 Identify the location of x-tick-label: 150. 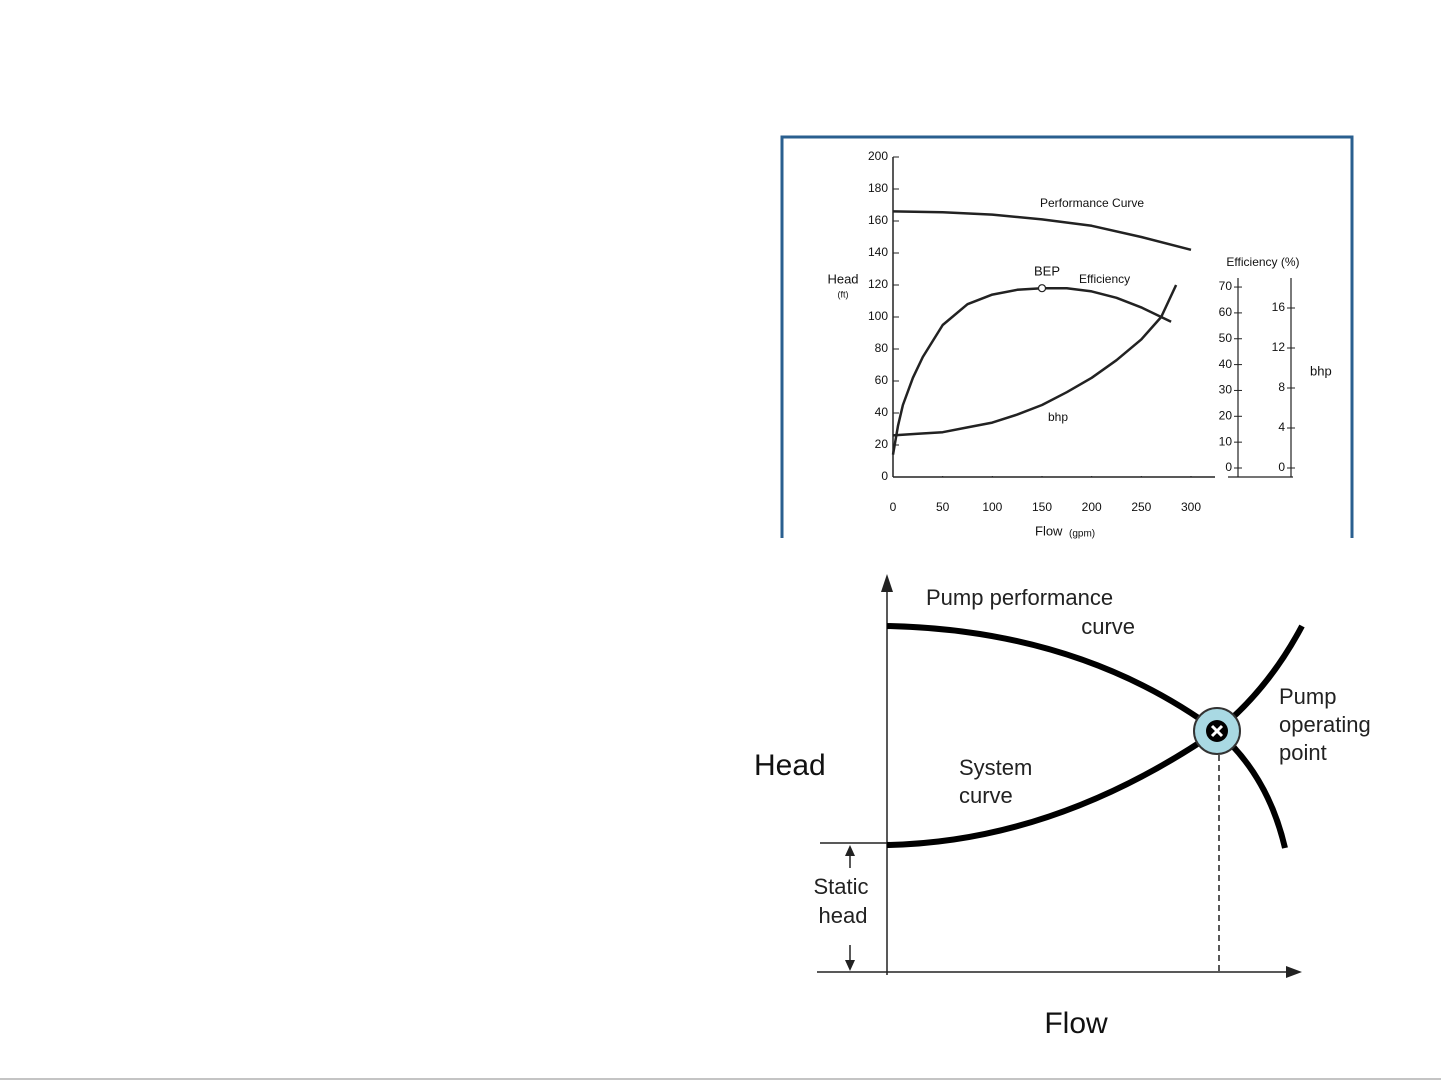
(1042, 507).